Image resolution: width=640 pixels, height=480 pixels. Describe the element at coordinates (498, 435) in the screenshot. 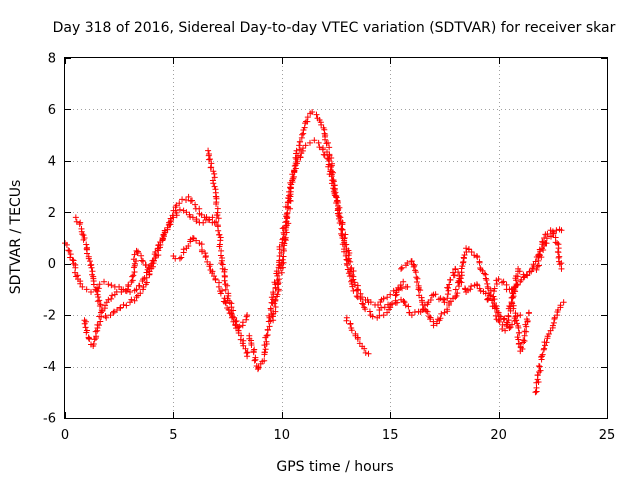

I see `x-tick-label: 20` at that location.